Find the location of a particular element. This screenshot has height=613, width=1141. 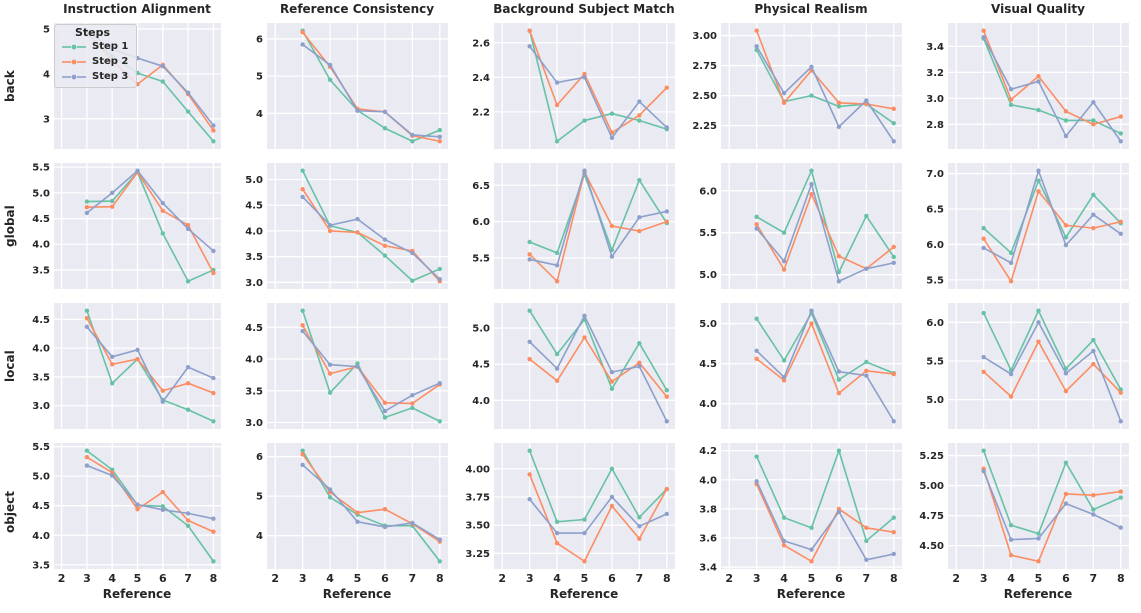

y-tick-label: 5.00 is located at coordinates (931, 486).